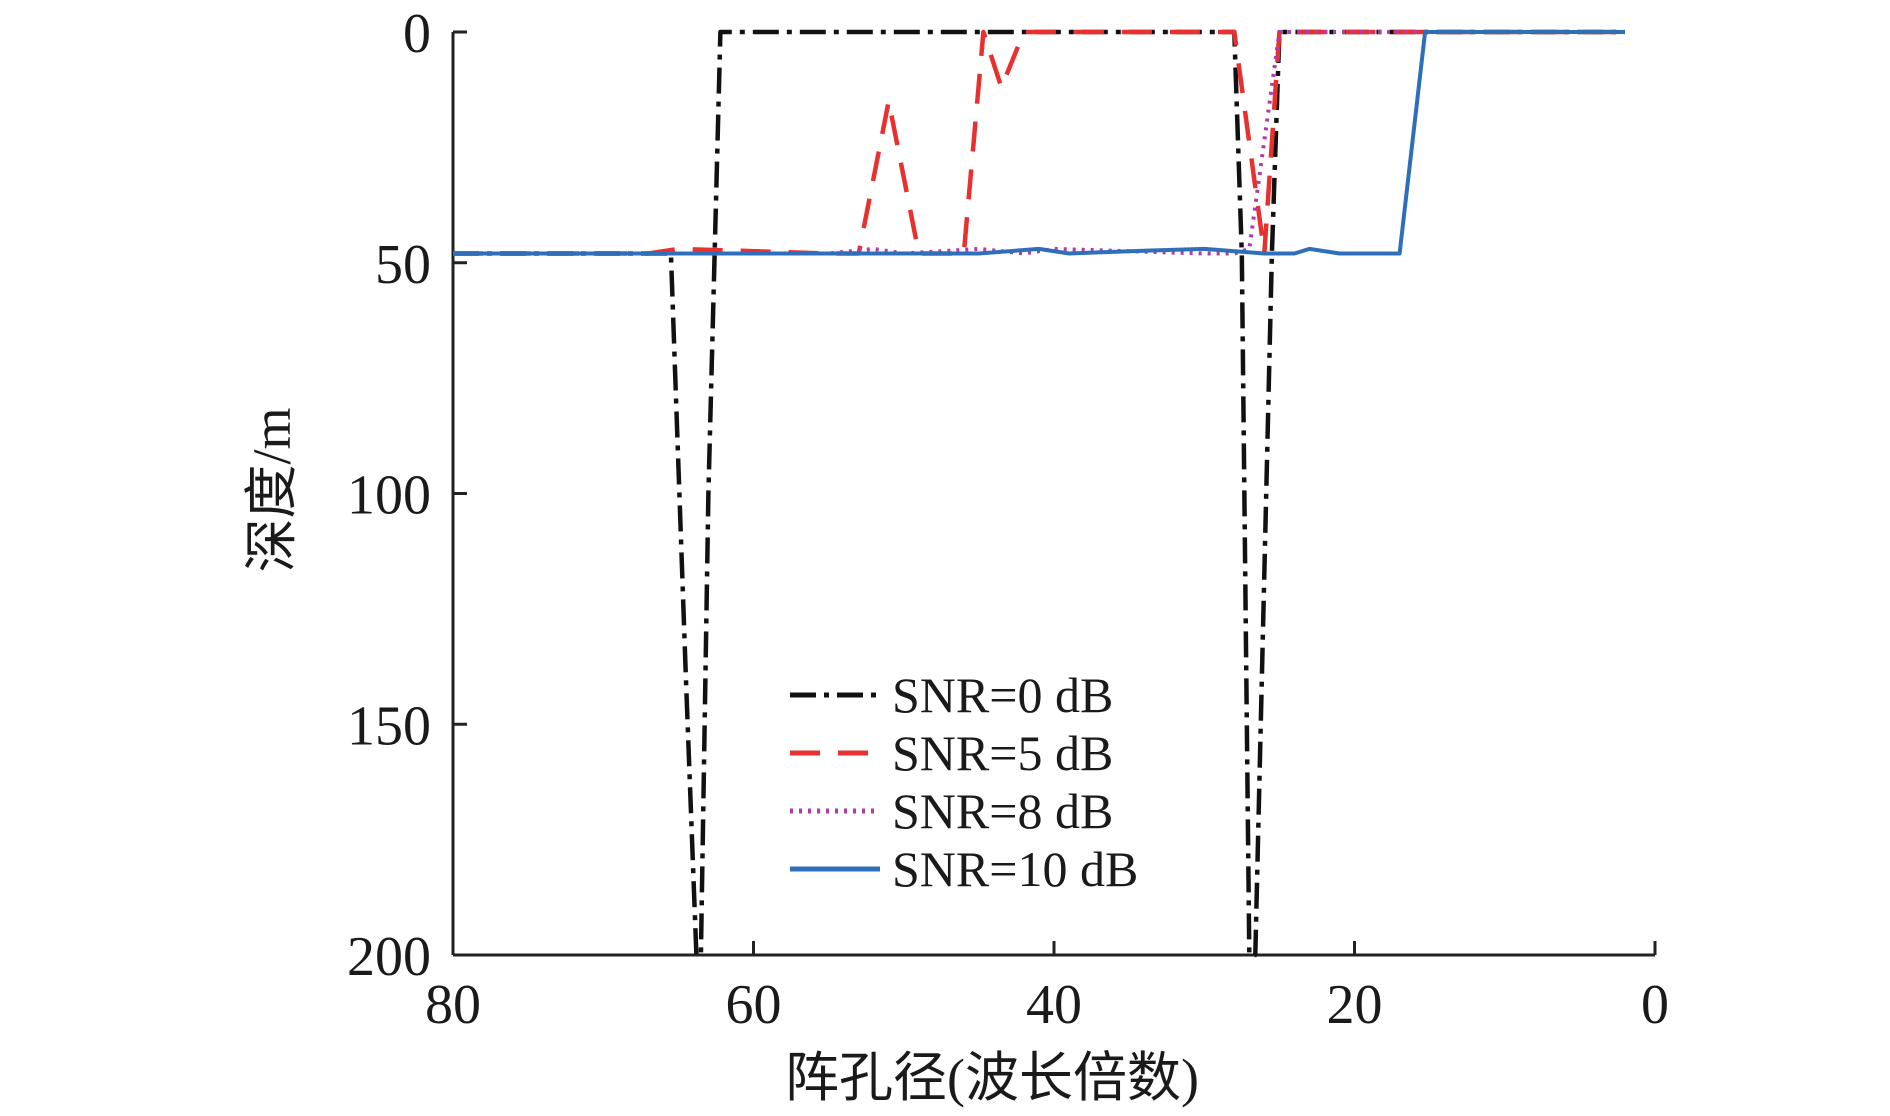 The height and width of the screenshot is (1116, 1890). Describe the element at coordinates (1015, 869) in the screenshot. I see `legend-label-4: SNR=10 dB` at that location.